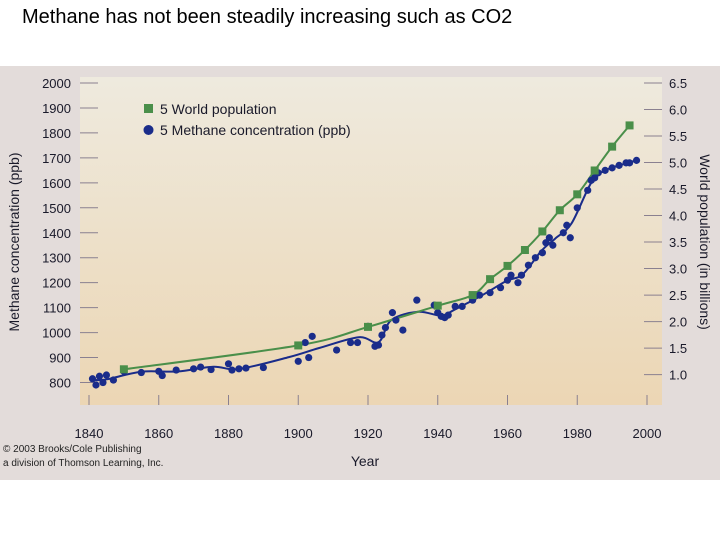  What do you see at coordinates (678, 295) in the screenshot?
I see `y2-tick-label: 2.5` at bounding box center [678, 295].